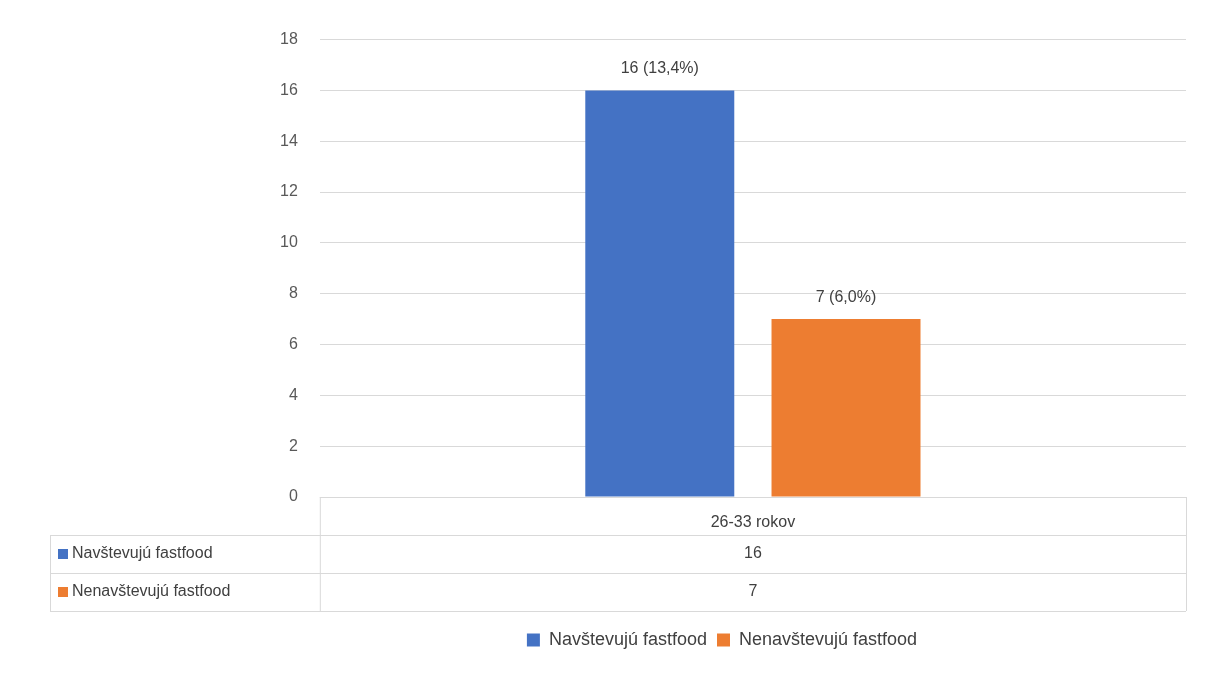  Describe the element at coordinates (753, 591) in the screenshot. I see `text: 7` at that location.